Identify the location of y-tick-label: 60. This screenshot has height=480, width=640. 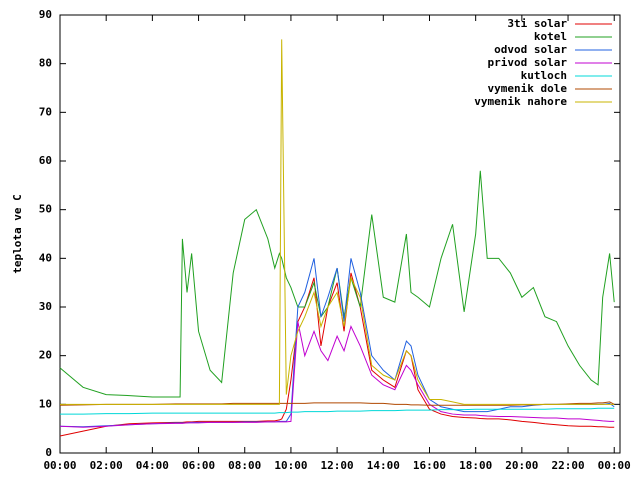
(45, 160).